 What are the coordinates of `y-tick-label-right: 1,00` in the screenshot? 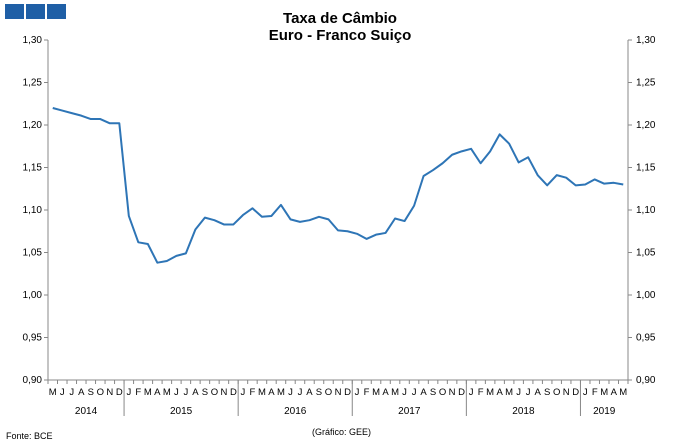 It's located at (646, 295).